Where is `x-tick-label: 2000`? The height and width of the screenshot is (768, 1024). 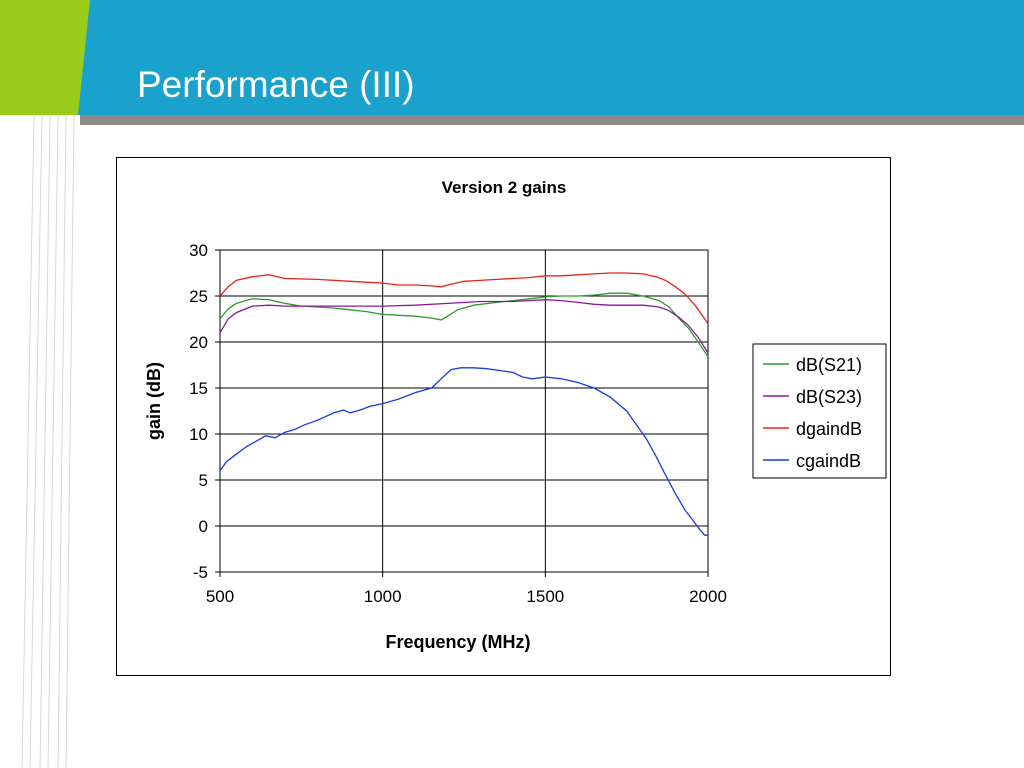 x-tick-label: 2000 is located at coordinates (708, 596).